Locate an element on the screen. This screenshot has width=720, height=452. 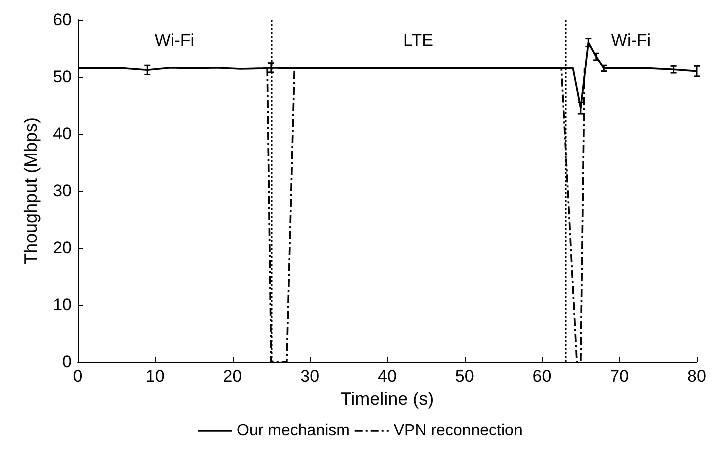
x-tick-label: 70 is located at coordinates (620, 376).